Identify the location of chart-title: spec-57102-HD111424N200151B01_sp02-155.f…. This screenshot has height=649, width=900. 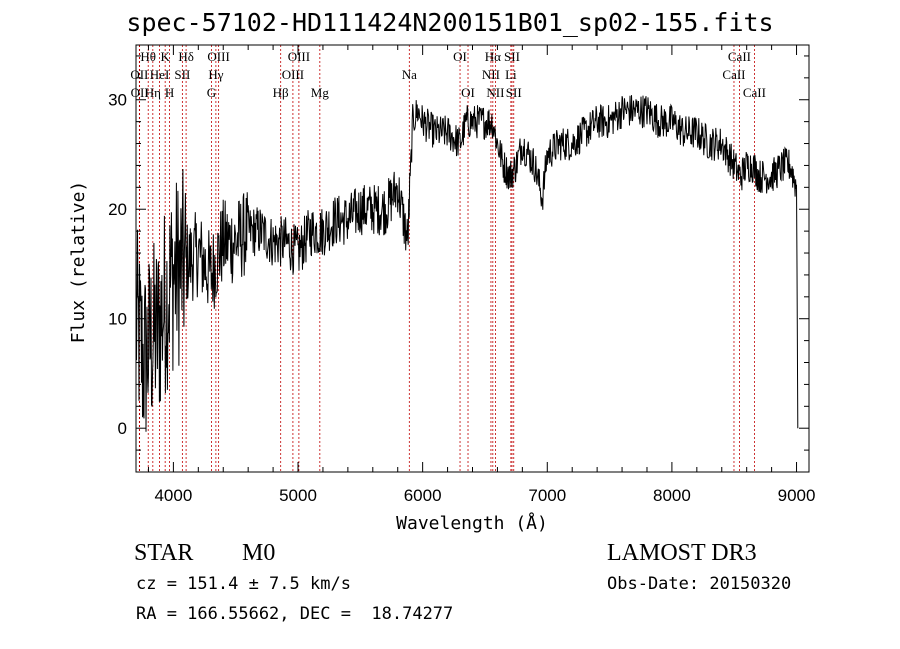
(450, 22).